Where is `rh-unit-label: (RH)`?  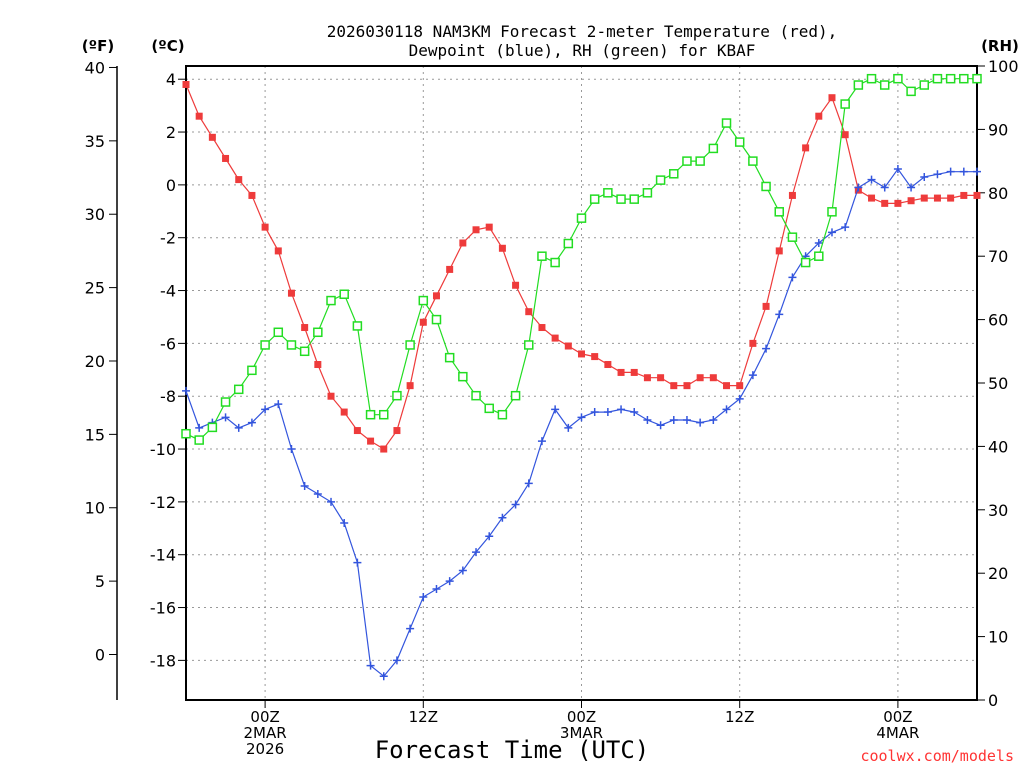
rh-unit-label: (RH) is located at coordinates (1000, 46).